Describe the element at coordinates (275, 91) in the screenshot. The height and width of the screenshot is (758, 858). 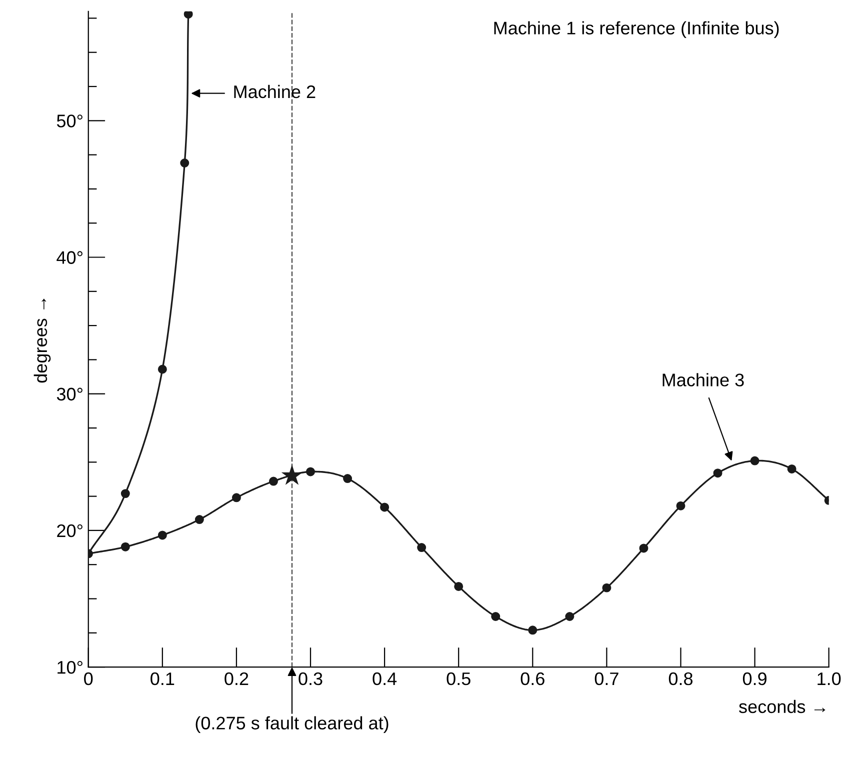
I see `annotation: Machine 2` at that location.